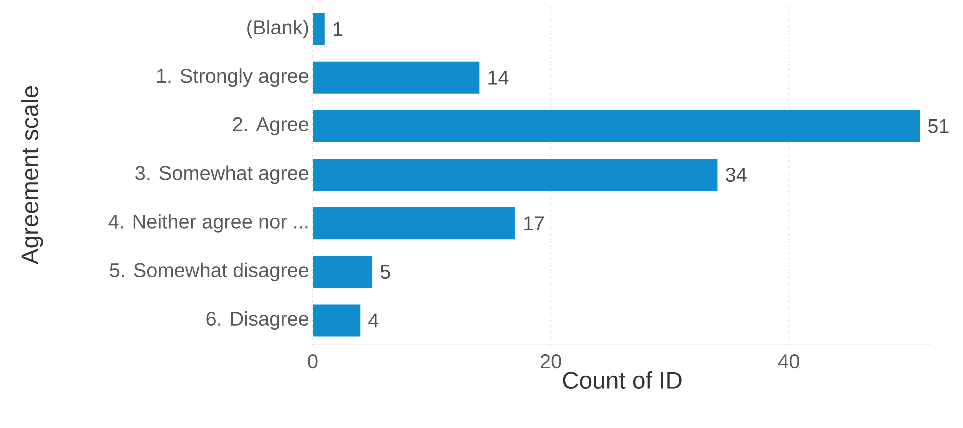  Describe the element at coordinates (209, 272) in the screenshot. I see `y-tick-label: 5. Somewhat disagree` at that location.